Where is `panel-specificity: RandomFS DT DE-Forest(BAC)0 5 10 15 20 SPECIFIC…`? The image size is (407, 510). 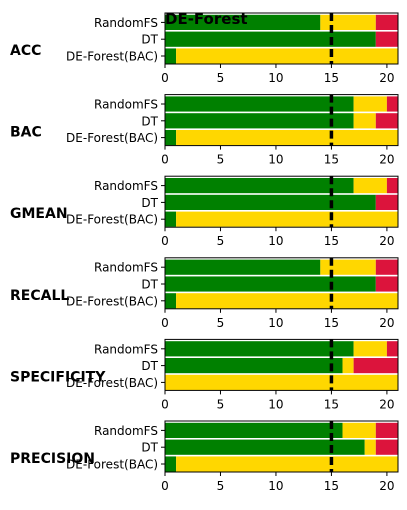
panel-specificity: RandomFS DT DE-Forest(BAC)0 5 10 15 20 SPECIFIC… is located at coordinates (204, 374).